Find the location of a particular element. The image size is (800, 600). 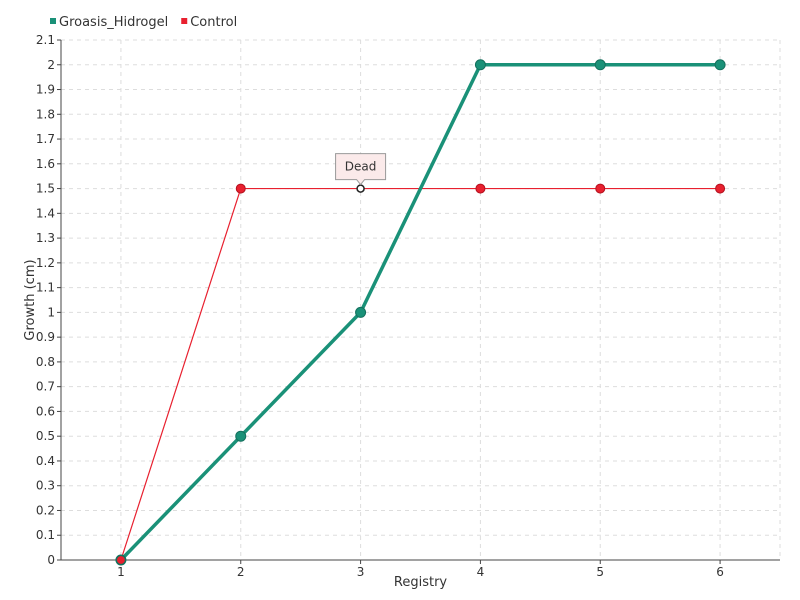

annotation-tooltip: Dead is located at coordinates (361, 169).